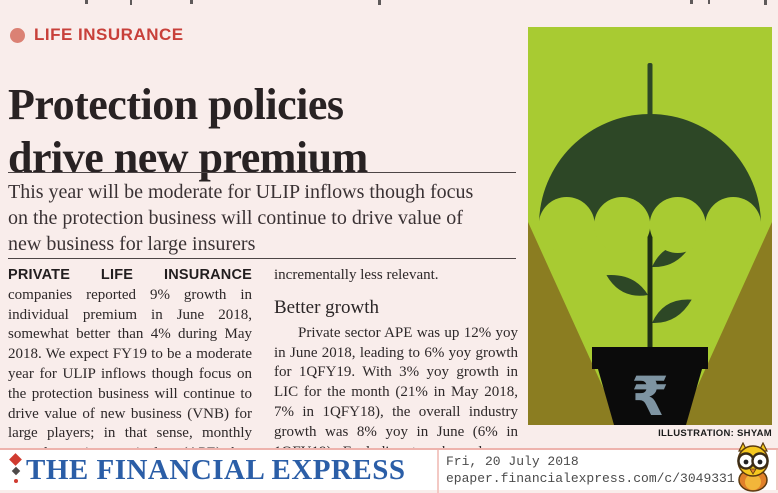  Describe the element at coordinates (726, 323) in the screenshot. I see `shadow-right` at that location.